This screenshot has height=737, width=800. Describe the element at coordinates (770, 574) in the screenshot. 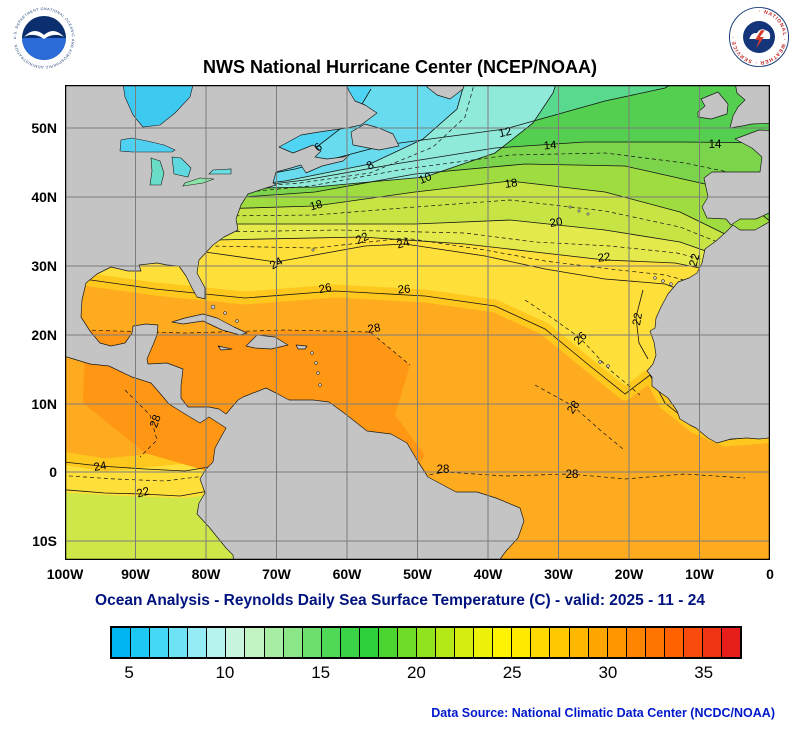

I see `lon-tick-label: 0` at that location.